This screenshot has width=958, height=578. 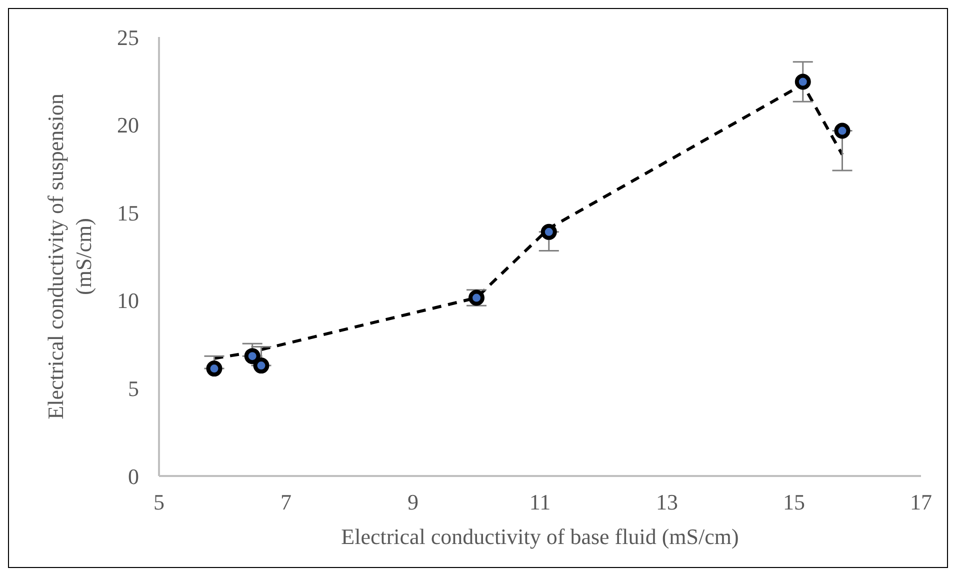 I want to click on x-tick-label: 11, so click(x=540, y=502).